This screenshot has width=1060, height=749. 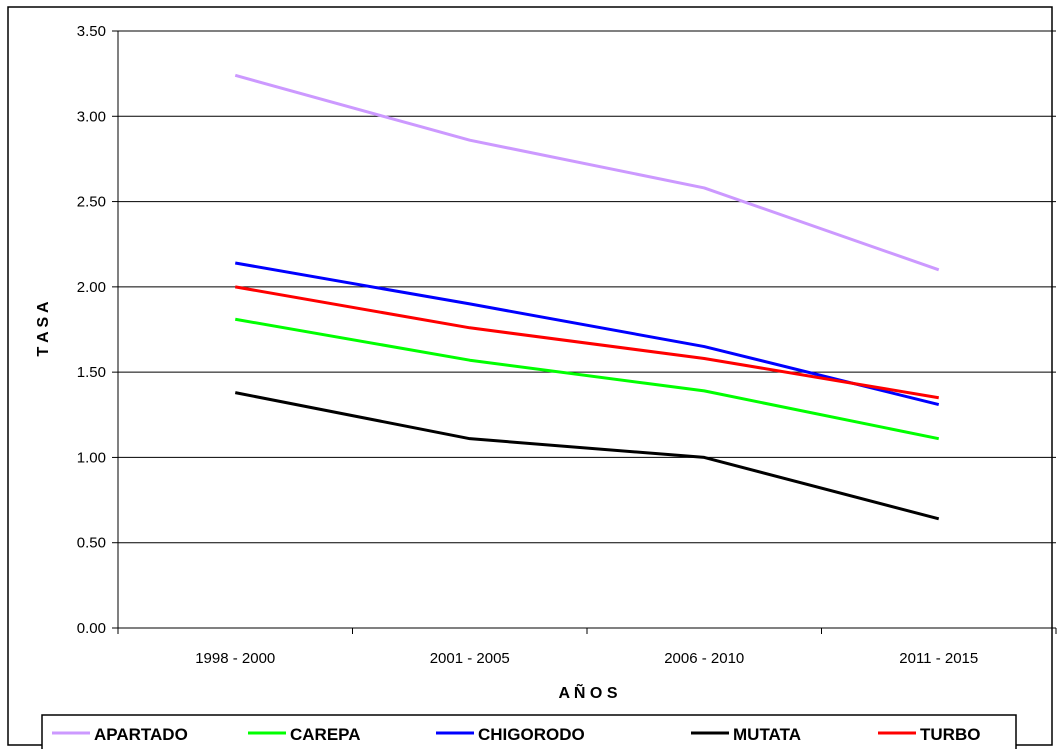 What do you see at coordinates (91, 628) in the screenshot?
I see `y-tick-label: 0.00` at bounding box center [91, 628].